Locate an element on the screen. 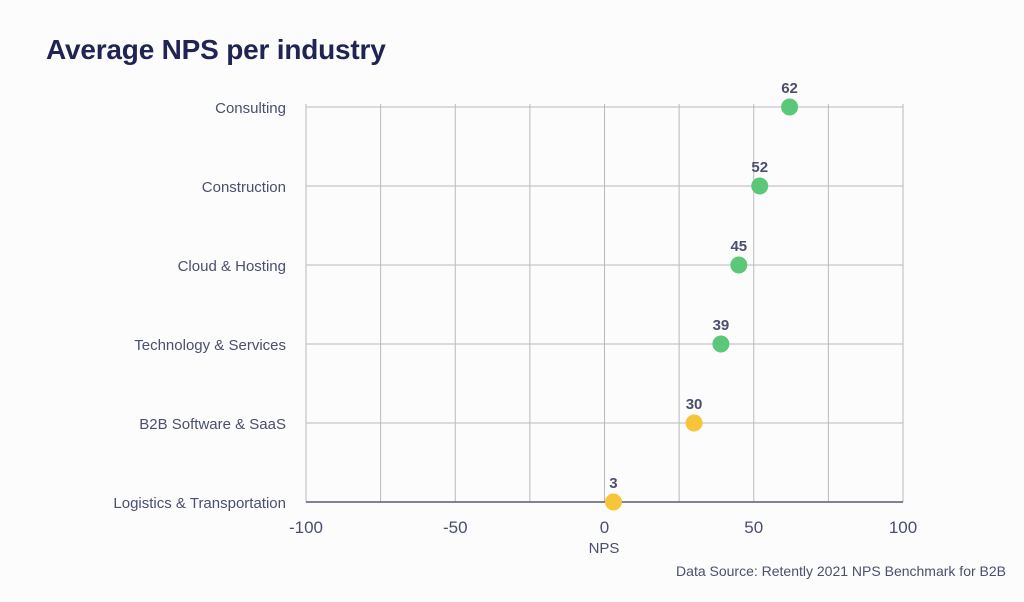  x-axis: -100 -50 0 50 100 is located at coordinates (603, 519).